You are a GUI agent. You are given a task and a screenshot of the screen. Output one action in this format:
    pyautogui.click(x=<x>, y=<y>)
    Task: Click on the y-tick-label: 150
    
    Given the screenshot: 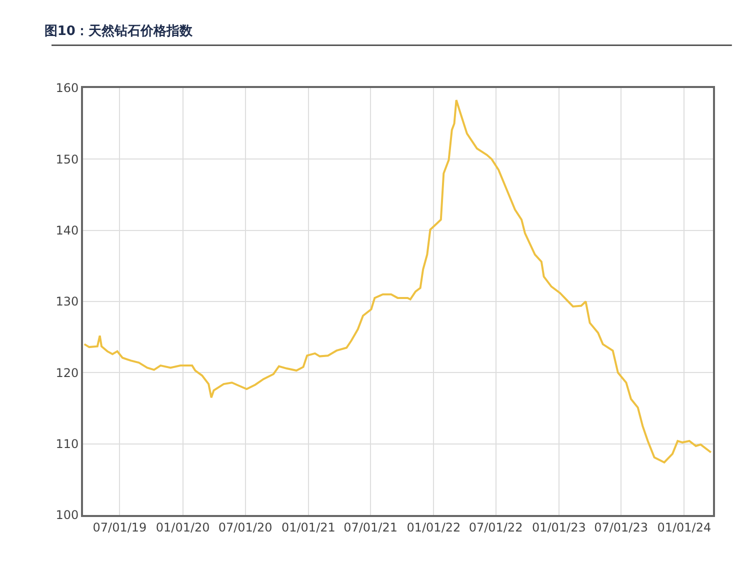 What is the action you would take?
    pyautogui.click(x=67, y=159)
    